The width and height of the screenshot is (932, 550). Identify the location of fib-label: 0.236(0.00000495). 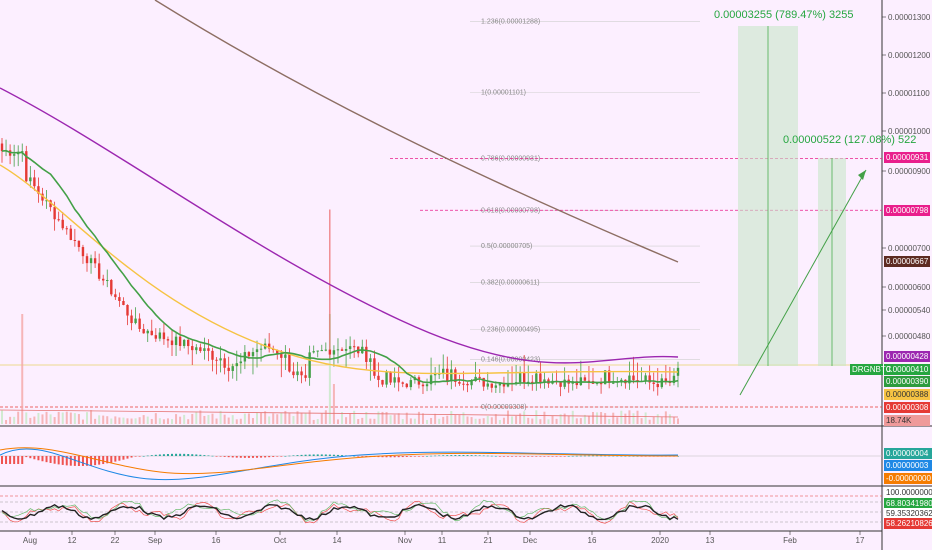
(510, 330).